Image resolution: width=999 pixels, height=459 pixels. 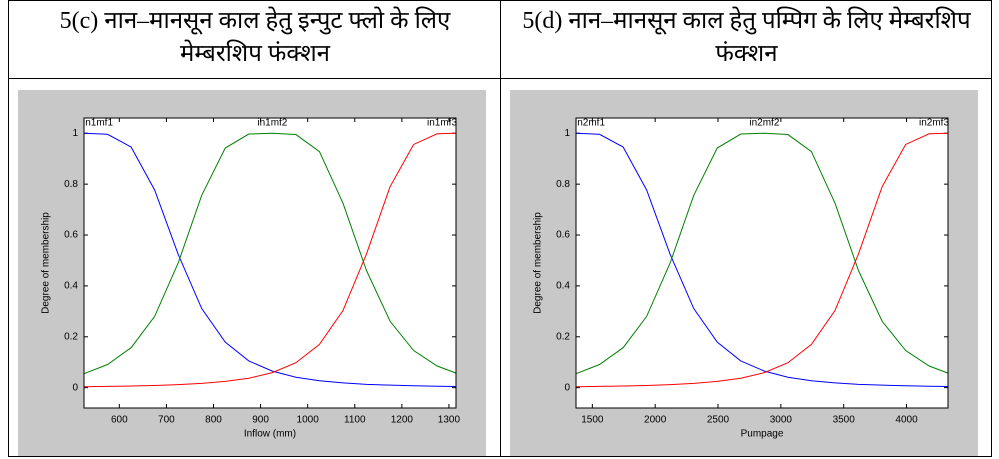 What do you see at coordinates (764, 123) in the screenshot?
I see `mf-label: in2mf2` at bounding box center [764, 123].